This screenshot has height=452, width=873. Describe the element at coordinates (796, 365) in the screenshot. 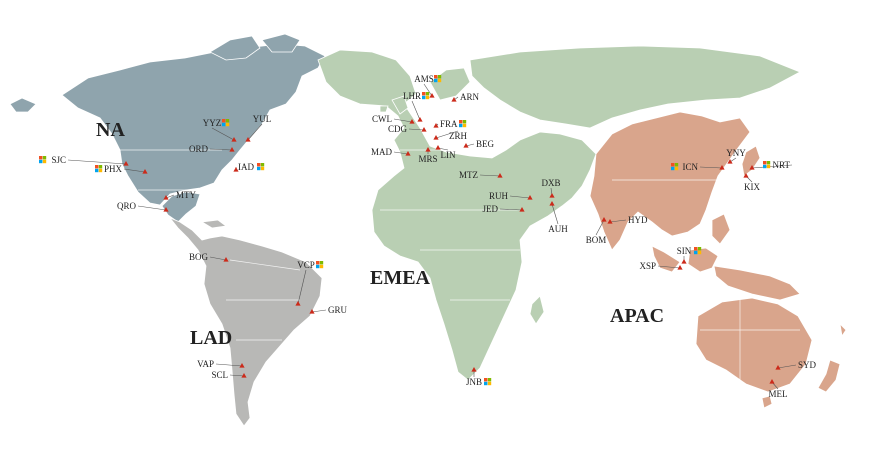

I see `site-syd: SYD` at that location.